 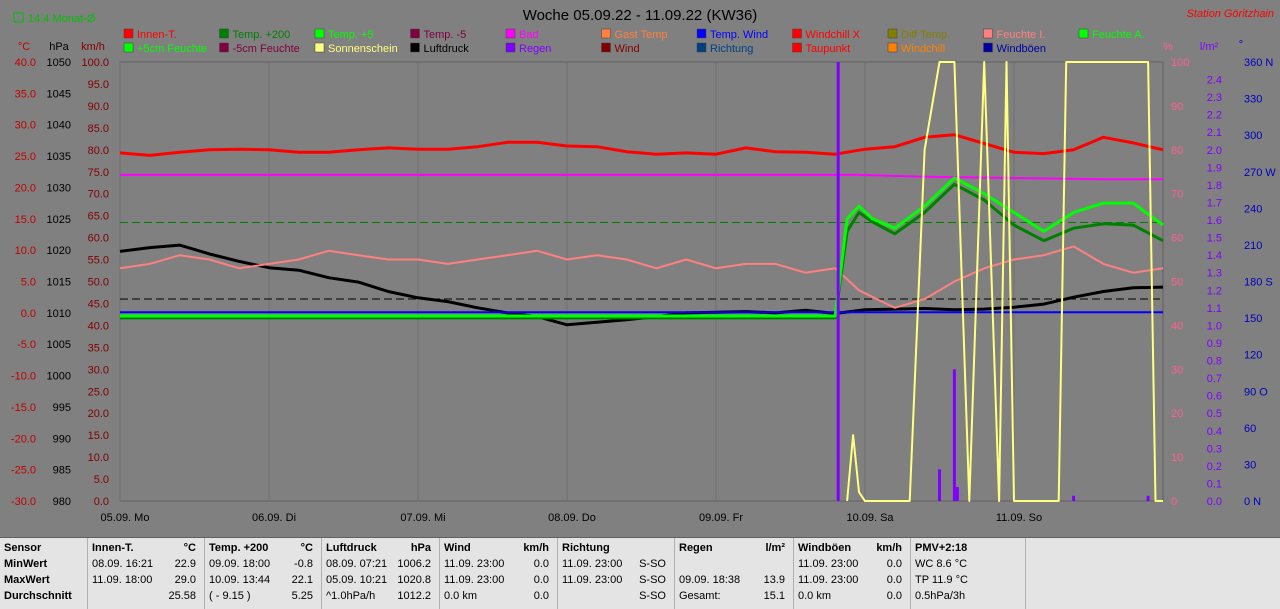 I want to click on stats-cell-value: -0.8, so click(x=303, y=564).